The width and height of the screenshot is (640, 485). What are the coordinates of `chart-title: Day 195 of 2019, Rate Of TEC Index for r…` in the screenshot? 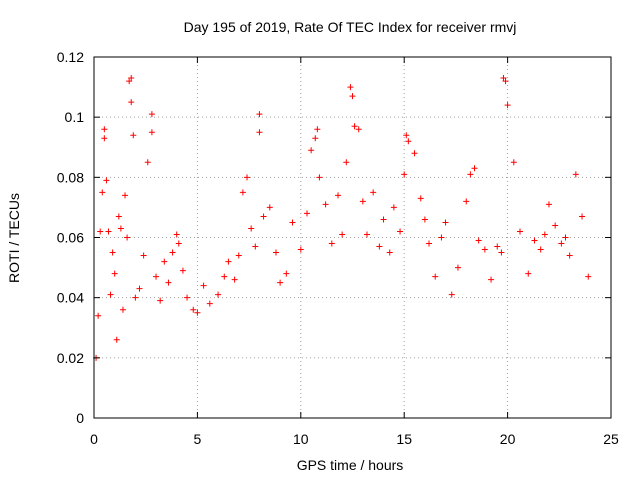 It's located at (350, 27).